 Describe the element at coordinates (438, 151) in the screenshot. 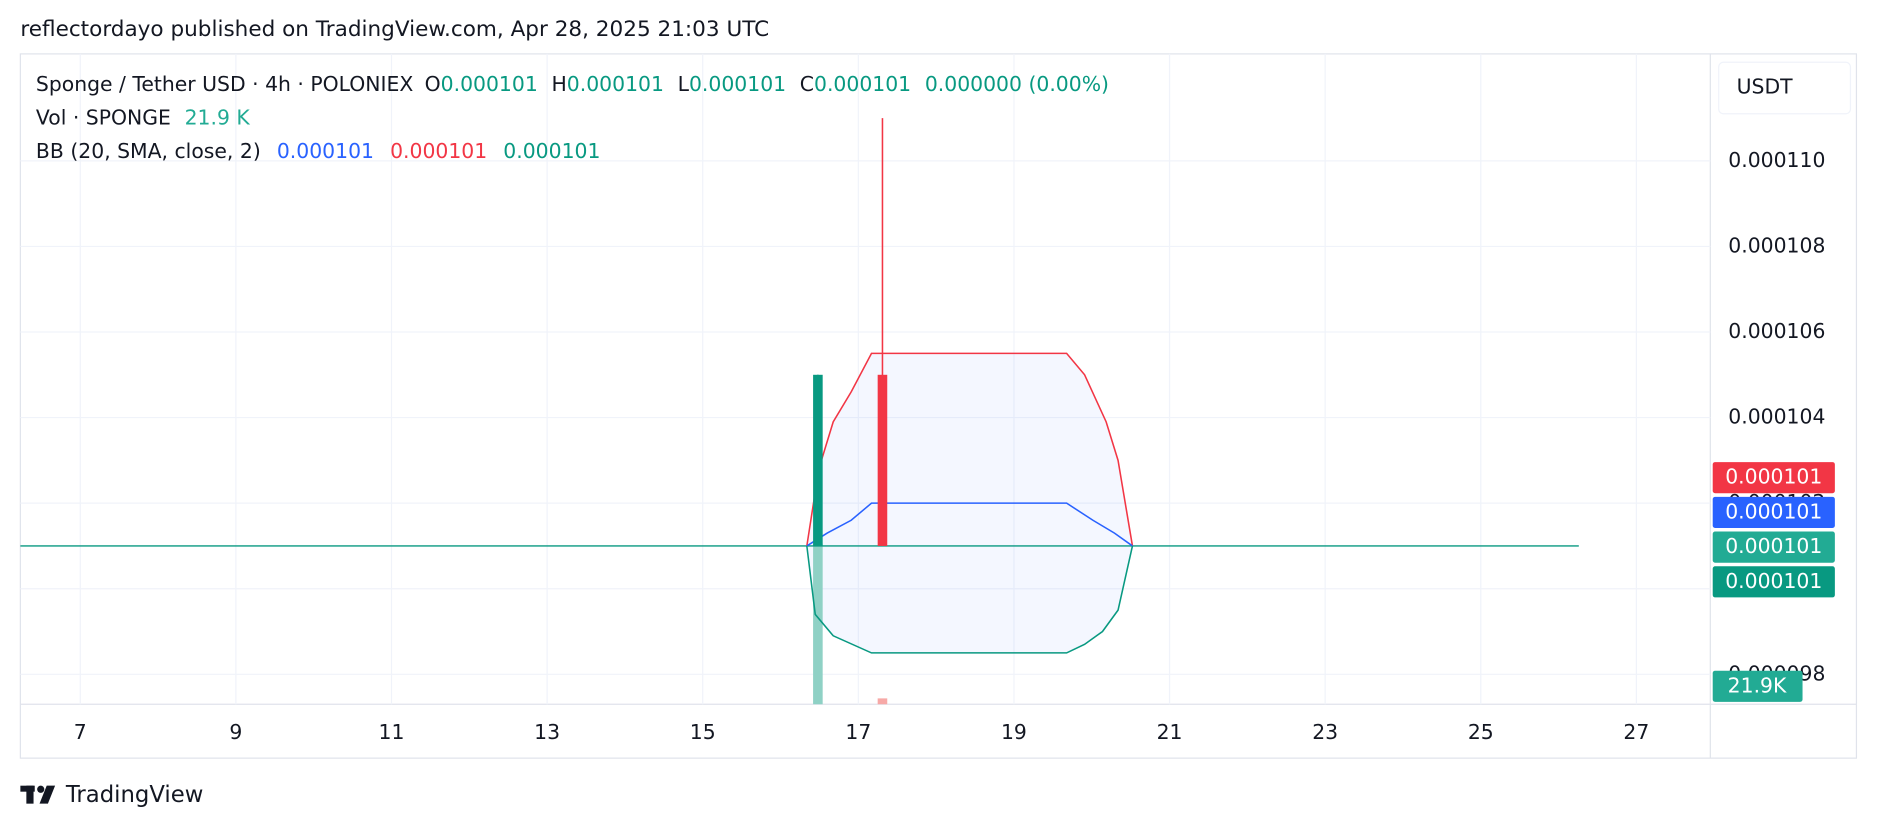

I see `bb-upper: 0.000101` at that location.